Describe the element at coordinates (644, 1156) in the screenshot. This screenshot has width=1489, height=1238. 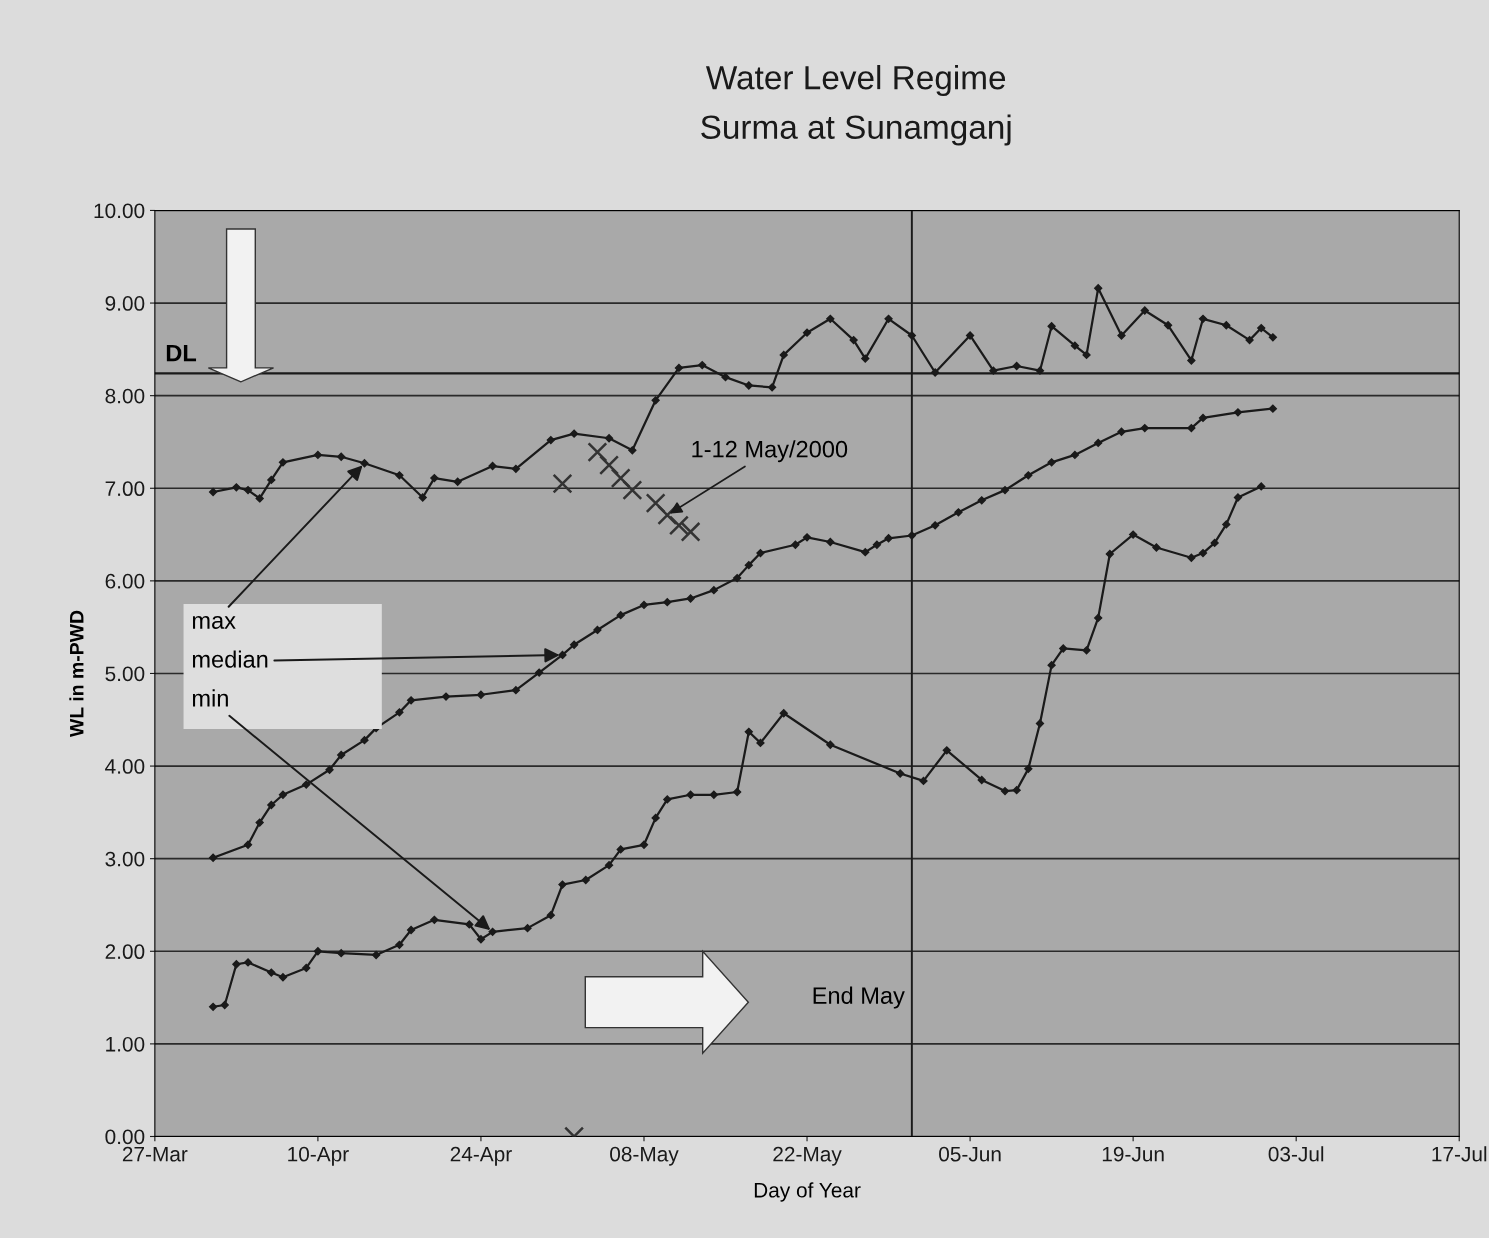
I see `x-tick-label: 08-May` at that location.